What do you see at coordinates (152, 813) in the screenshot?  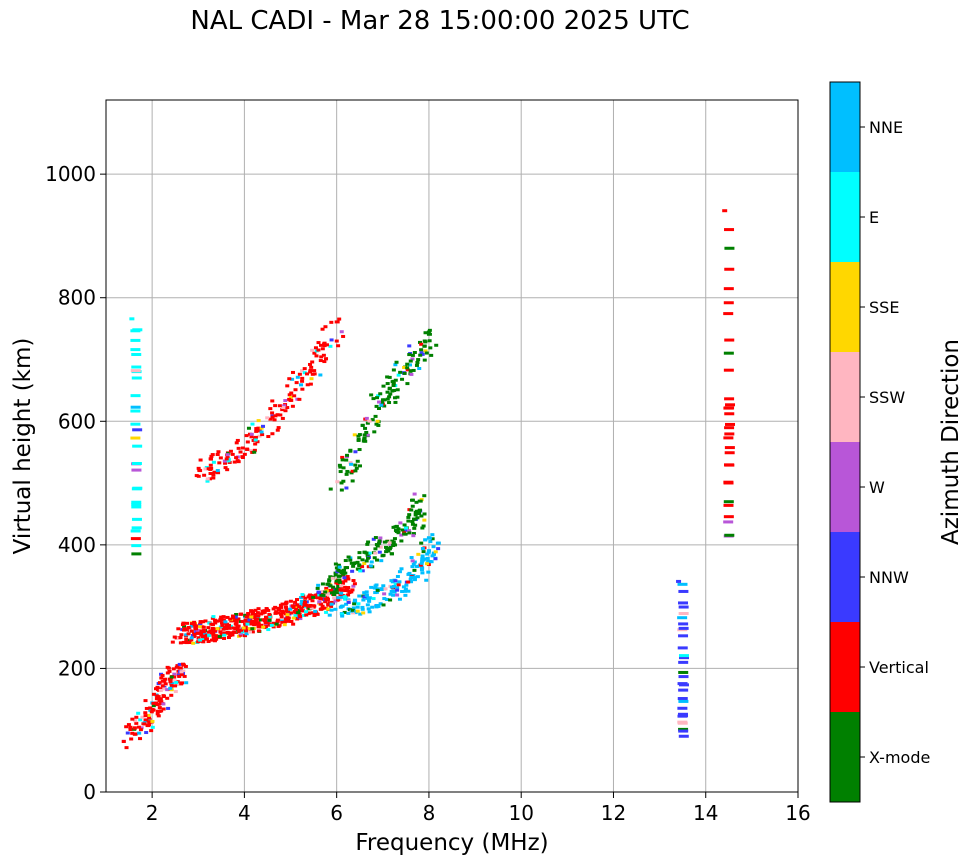 I see `x-tick-label: 2` at bounding box center [152, 813].